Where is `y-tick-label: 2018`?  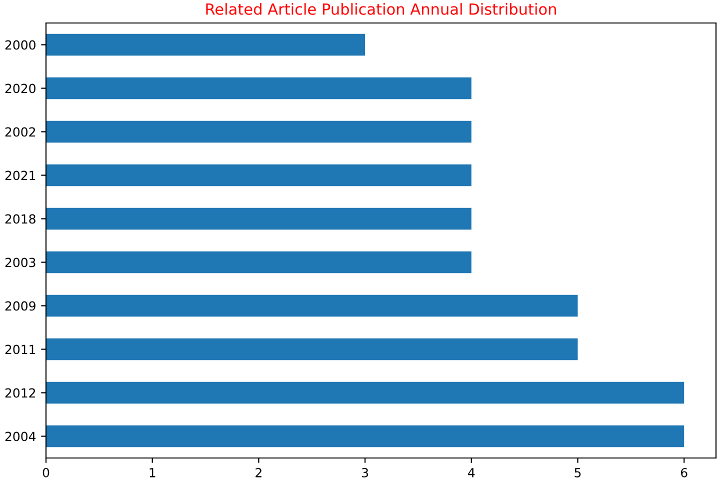 y-tick-label: 2018 is located at coordinates (20, 219).